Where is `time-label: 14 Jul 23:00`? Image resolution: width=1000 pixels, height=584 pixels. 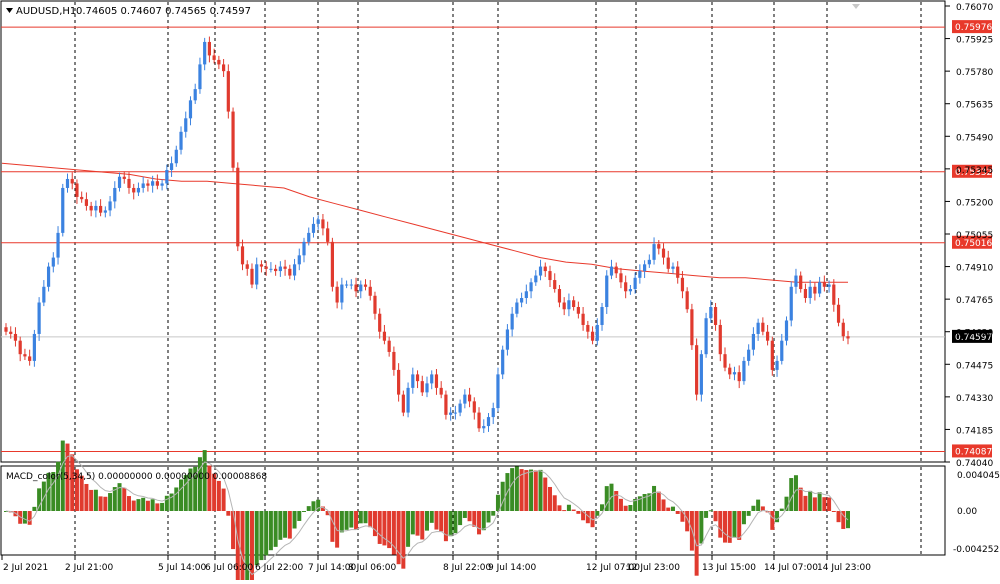 time-label: 14 Jul 23:00 is located at coordinates (844, 568).